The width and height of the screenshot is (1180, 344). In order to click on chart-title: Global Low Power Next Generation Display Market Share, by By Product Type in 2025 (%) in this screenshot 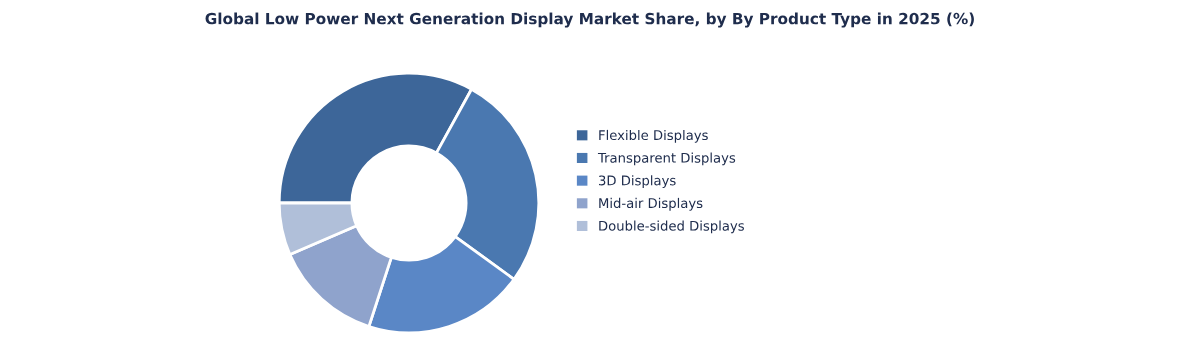, I will do `click(589, 20)`.